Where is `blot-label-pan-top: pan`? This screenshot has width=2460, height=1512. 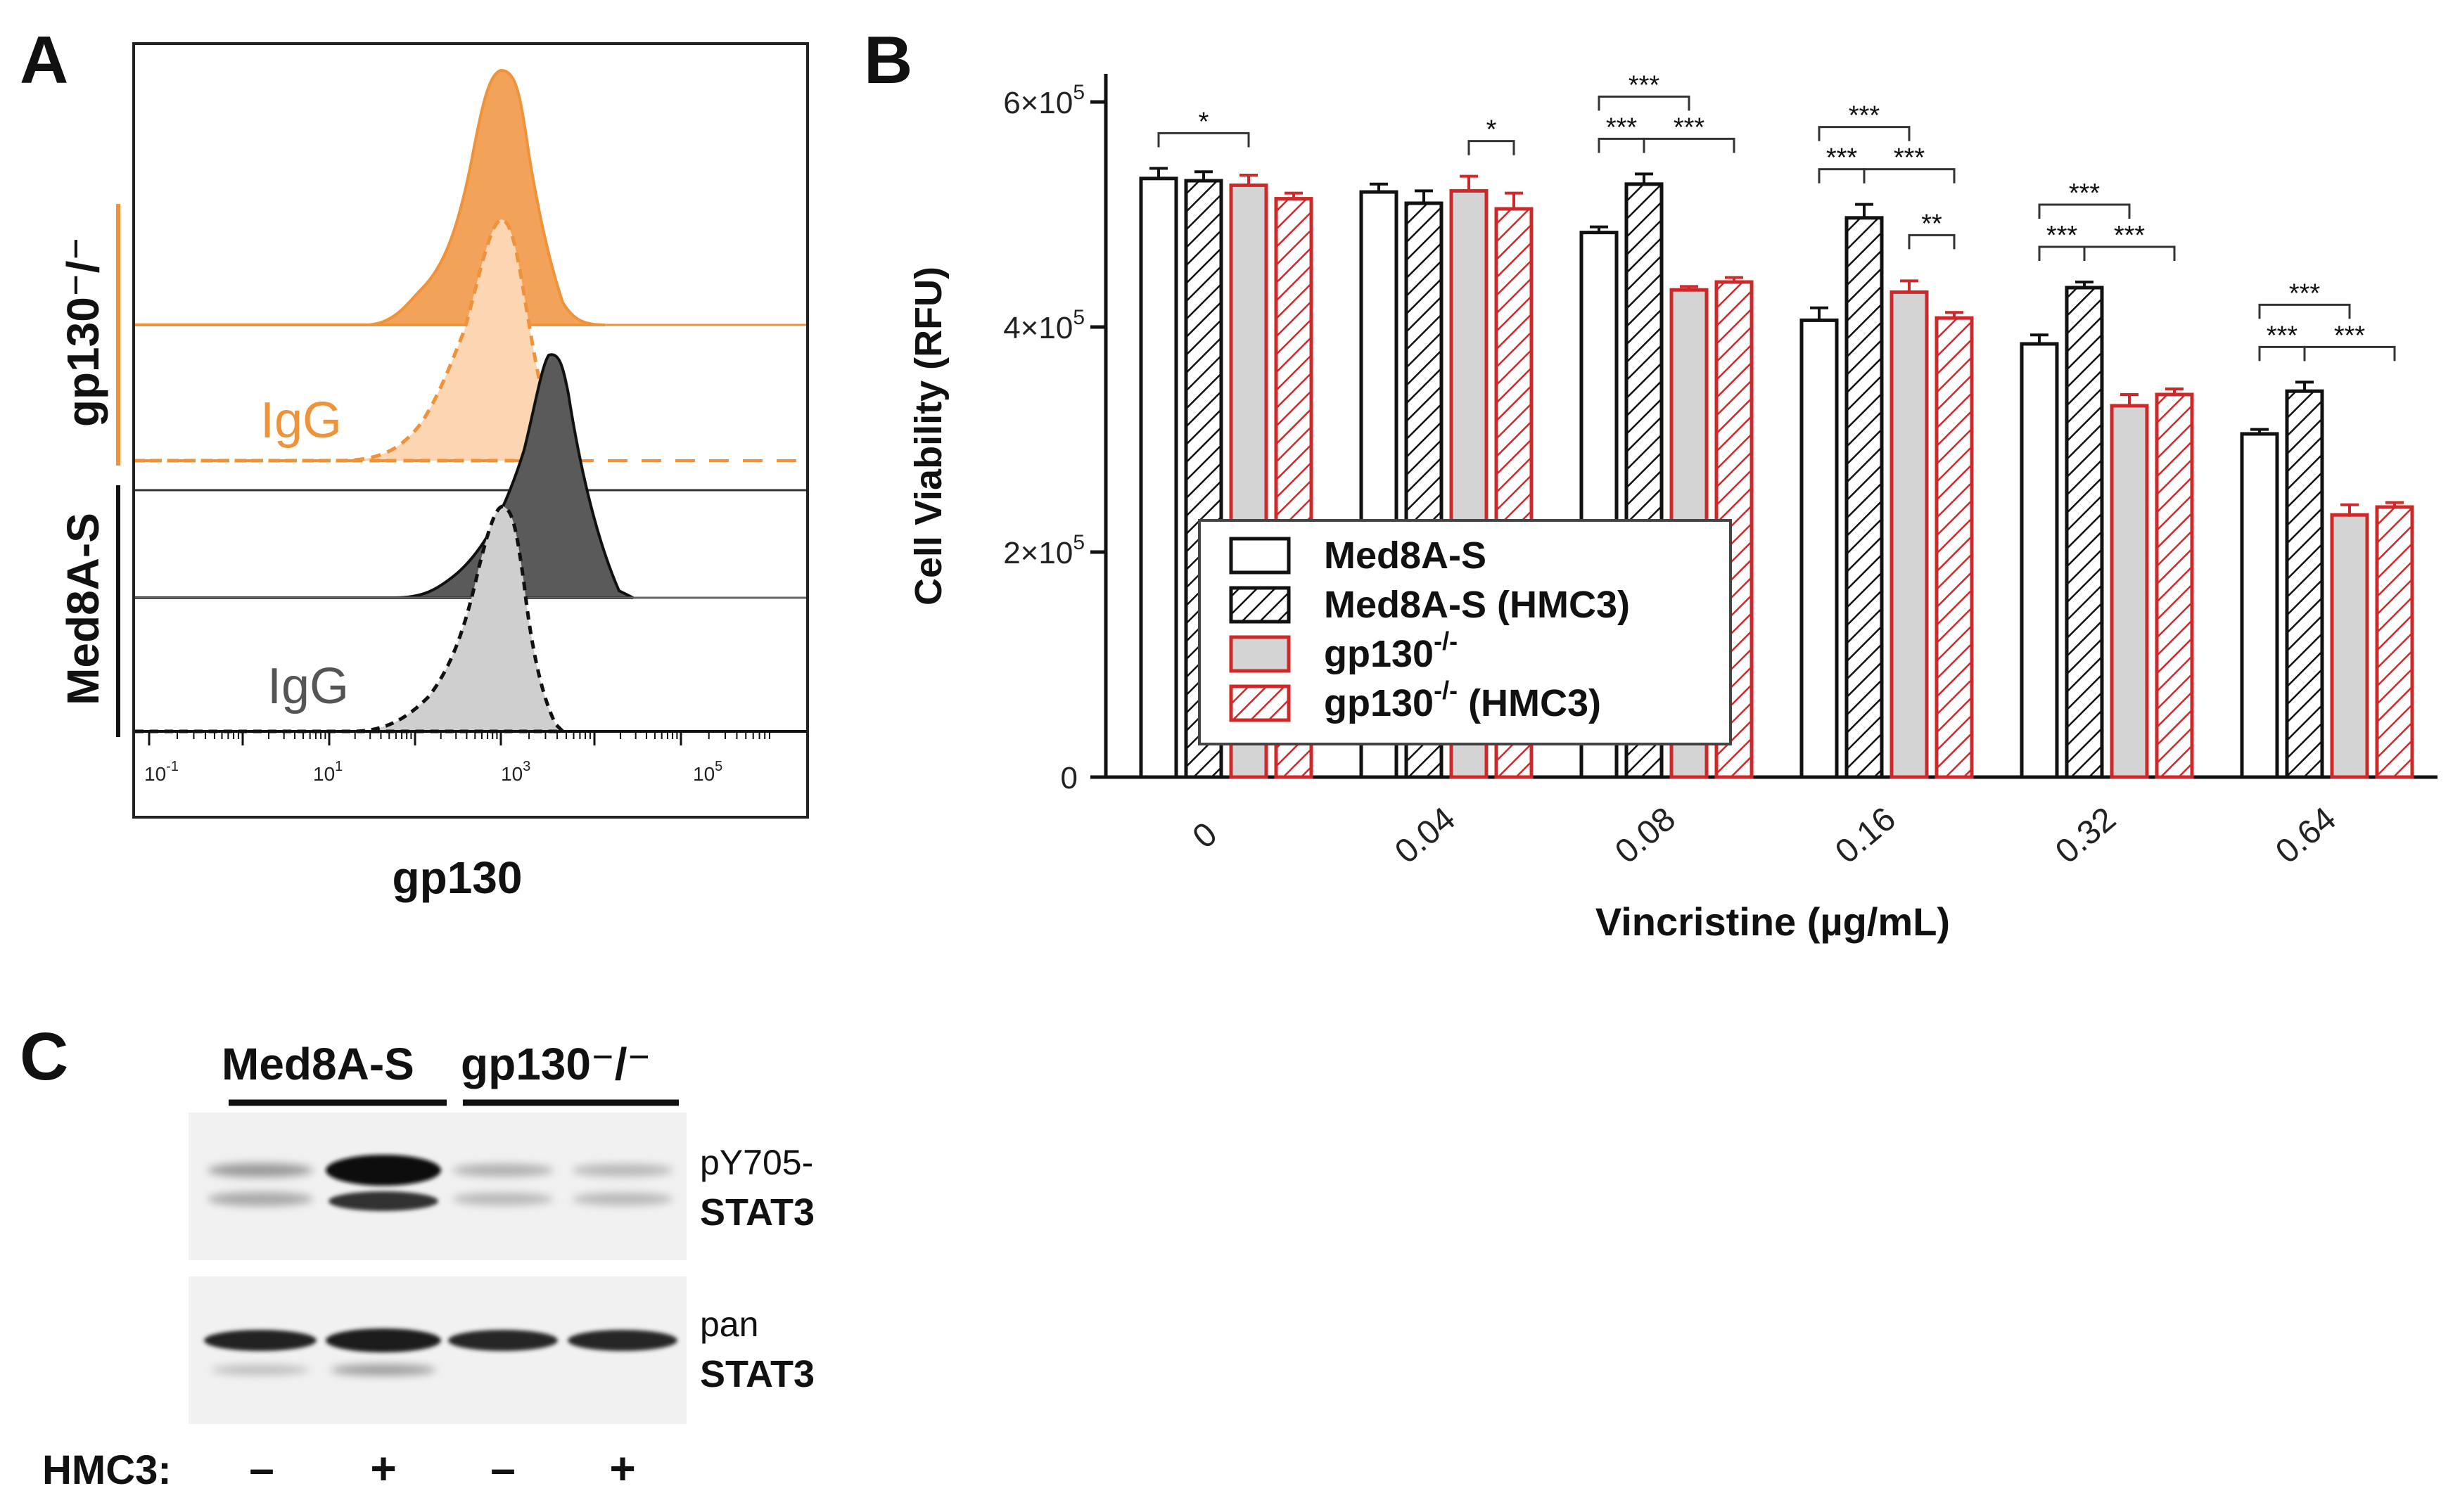 blot-label-pan-top: pan is located at coordinates (729, 1324).